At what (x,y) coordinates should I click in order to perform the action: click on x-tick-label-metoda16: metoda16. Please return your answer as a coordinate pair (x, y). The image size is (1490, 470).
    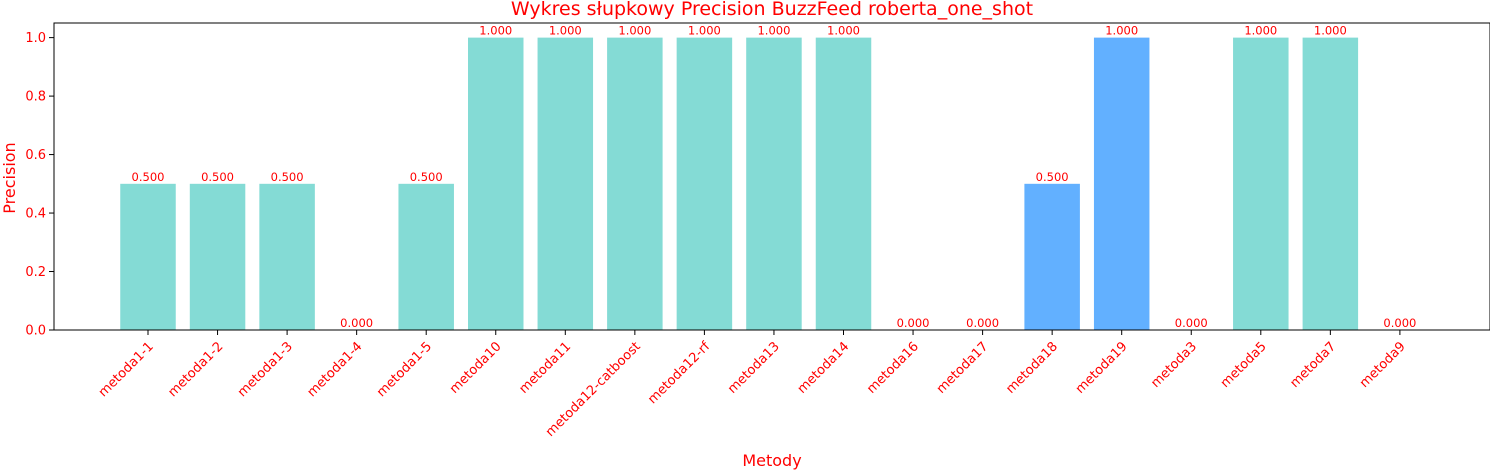
    Looking at the image, I should click on (893, 368).